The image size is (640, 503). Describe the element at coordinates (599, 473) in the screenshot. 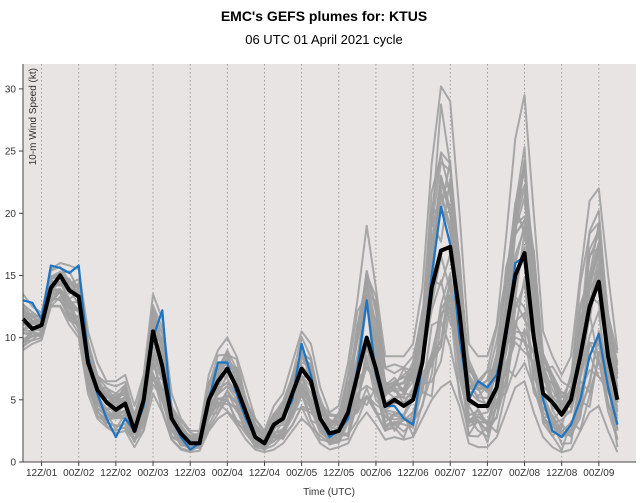

I see `x-tick-label: 00Z/09` at that location.